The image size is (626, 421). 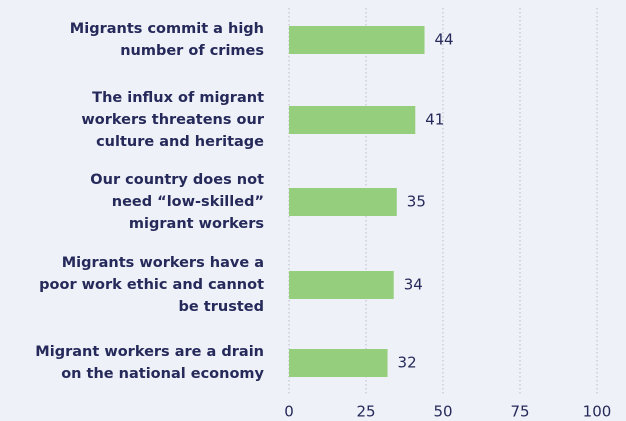 I want to click on value-label: 32, so click(x=407, y=363).